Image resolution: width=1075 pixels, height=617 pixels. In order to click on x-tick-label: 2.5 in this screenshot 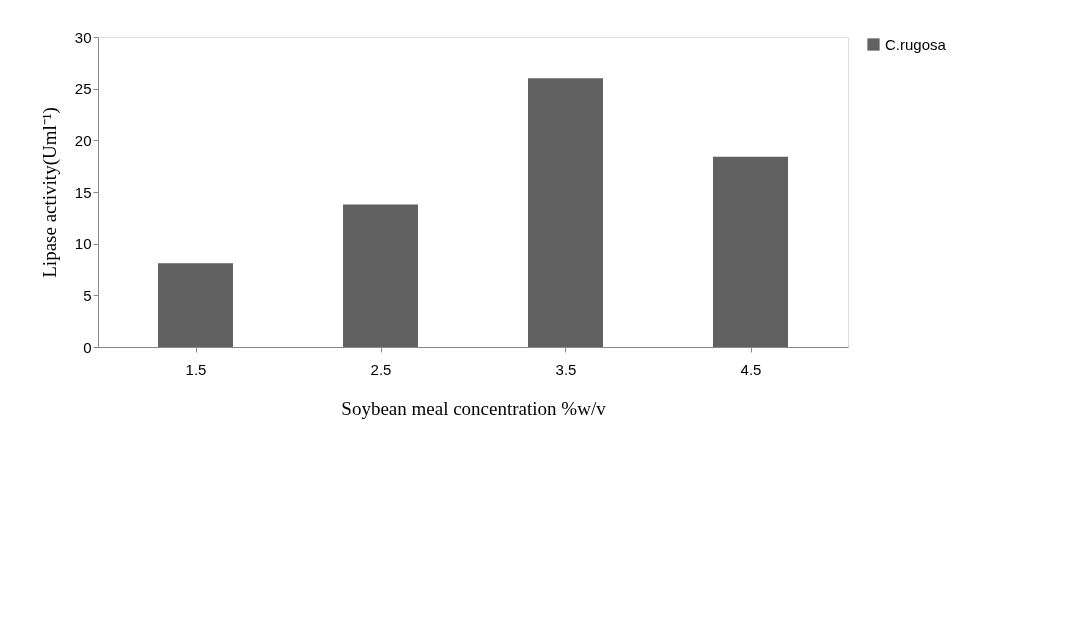, I will do `click(381, 369)`.